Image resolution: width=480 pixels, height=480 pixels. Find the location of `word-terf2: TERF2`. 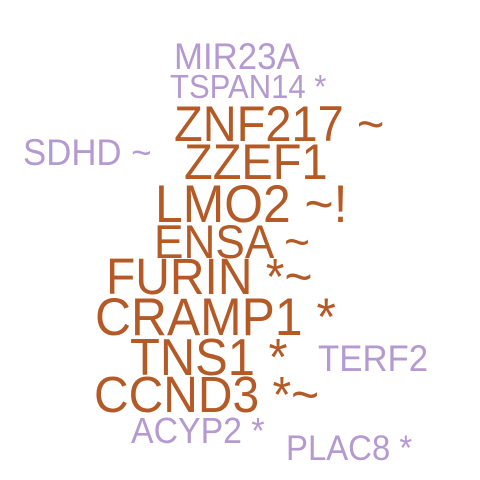

word-terf2: TERF2 is located at coordinates (373, 358).